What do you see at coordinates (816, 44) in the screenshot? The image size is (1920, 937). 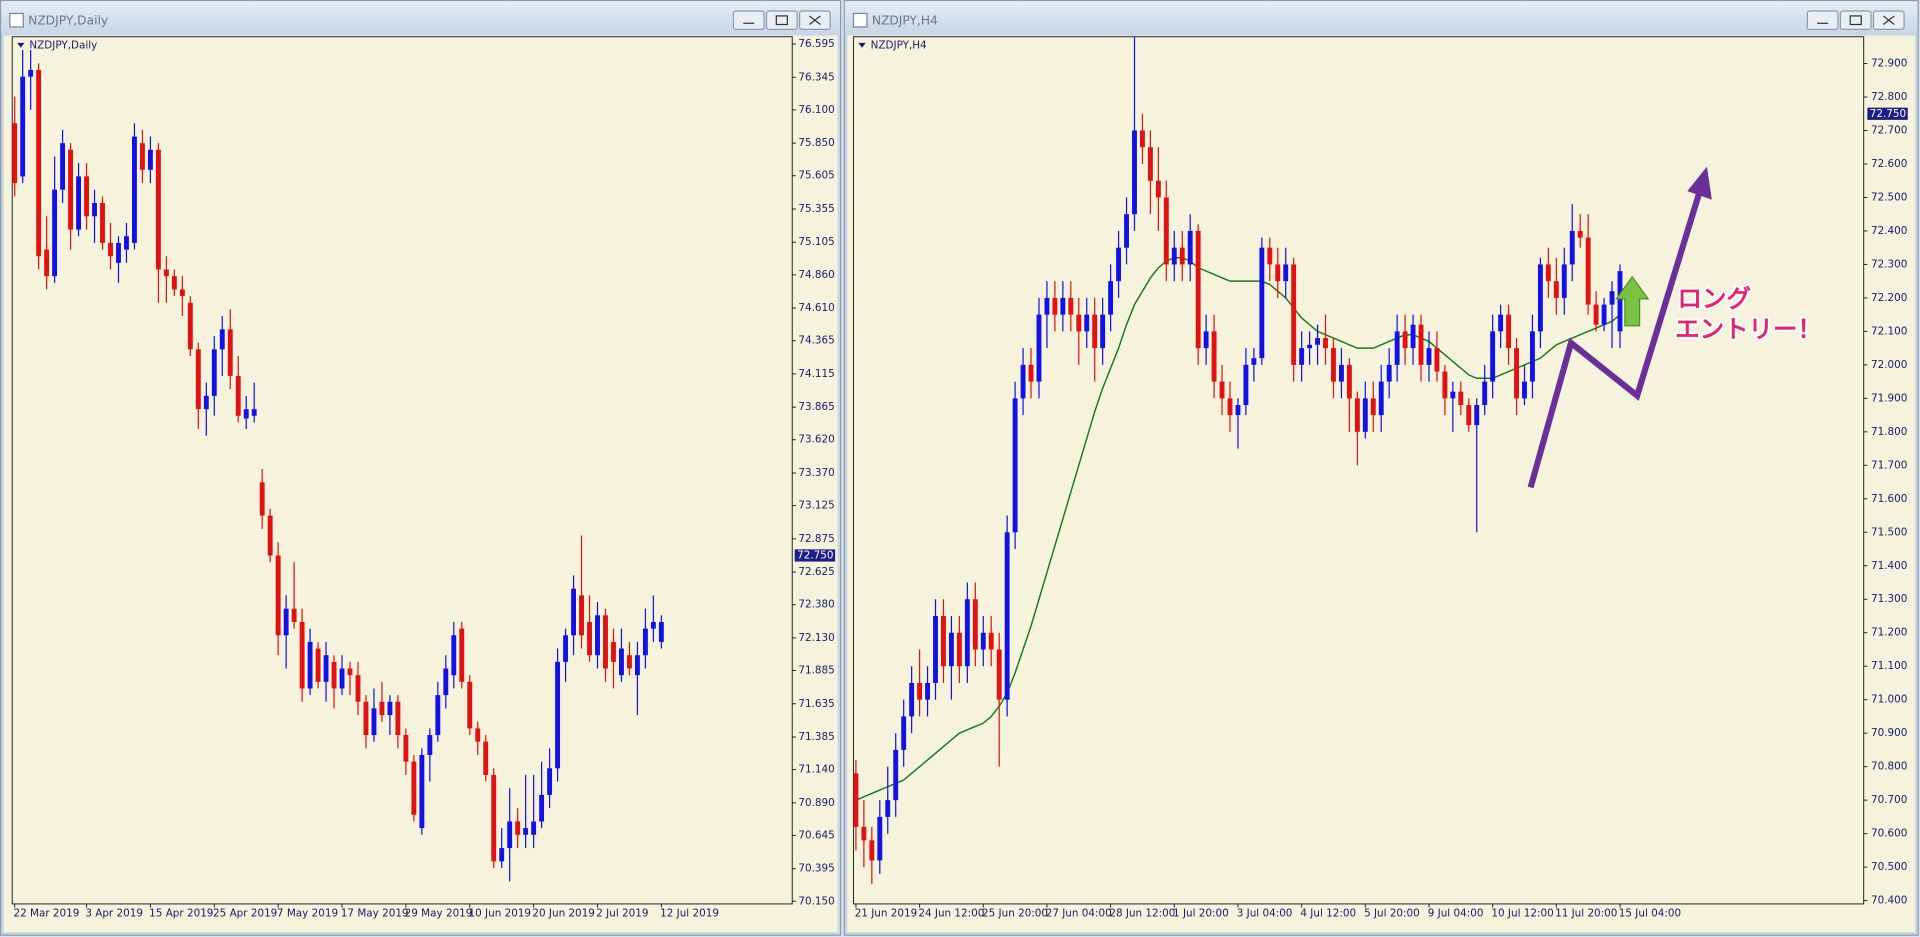 I see `y-tick-label: 76.595` at bounding box center [816, 44].